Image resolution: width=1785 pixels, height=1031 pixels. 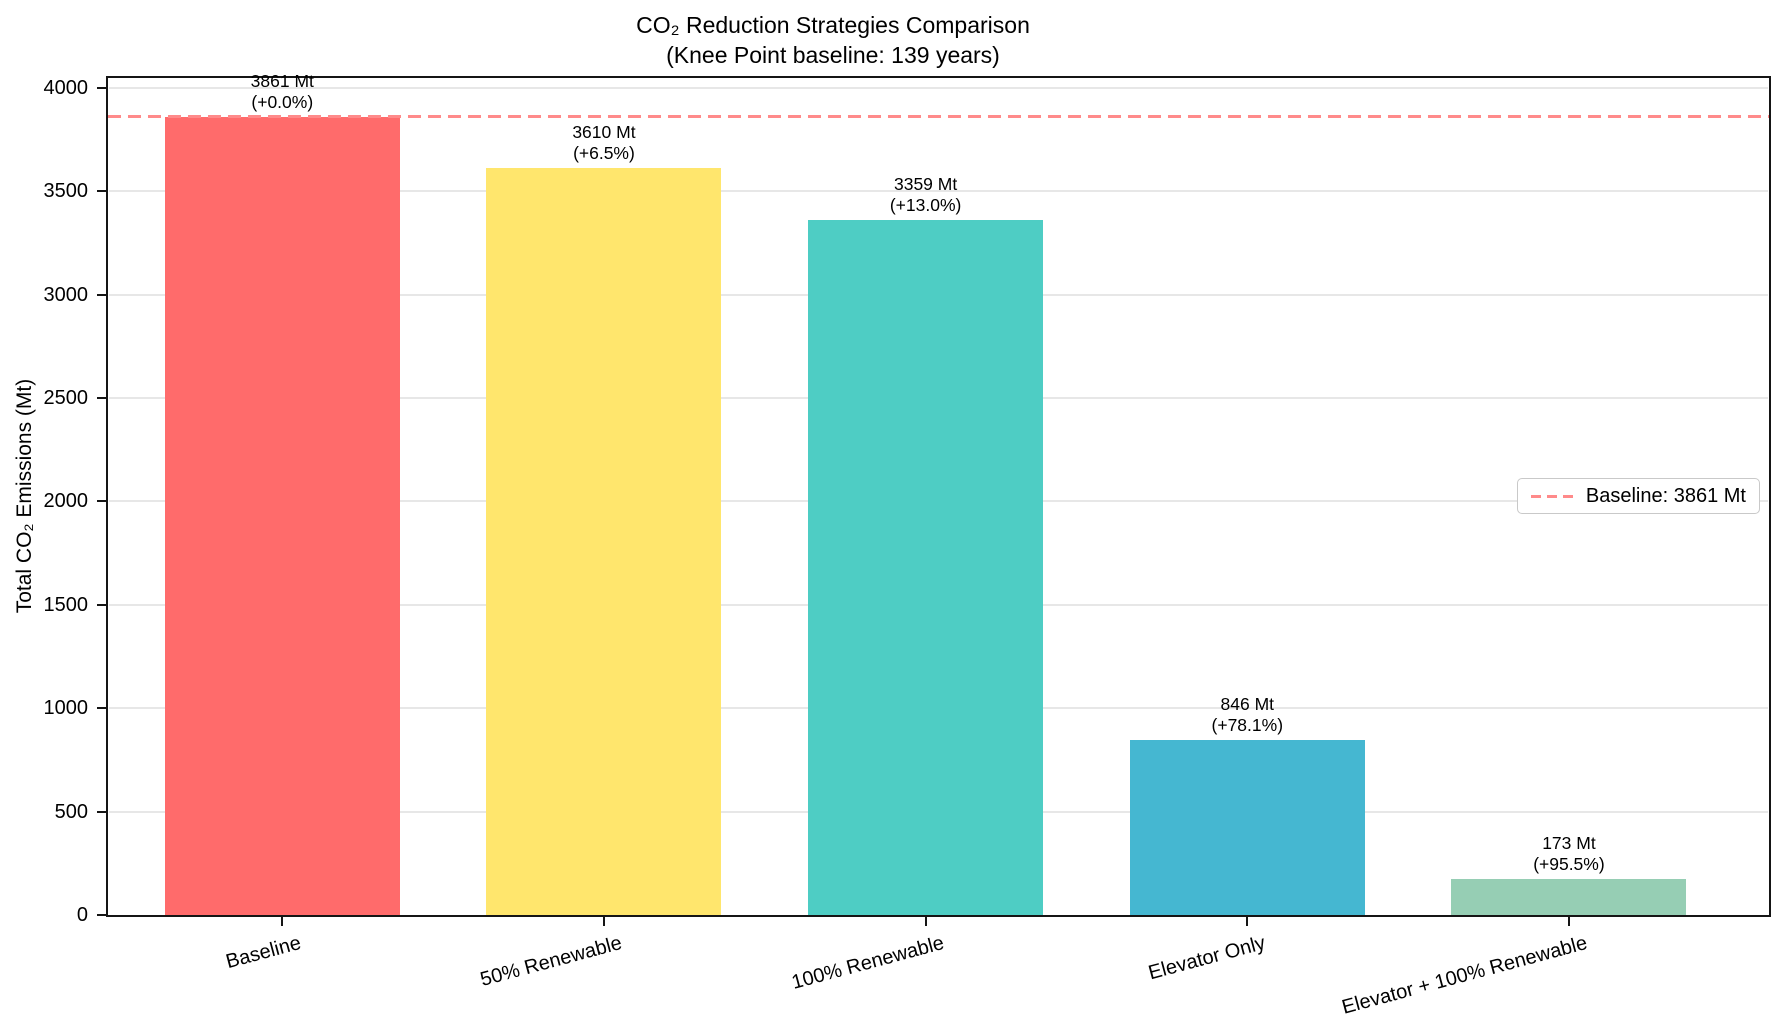 I want to click on chart-subtitle: (Knee Point baseline: 139 years), so click(x=833, y=55).